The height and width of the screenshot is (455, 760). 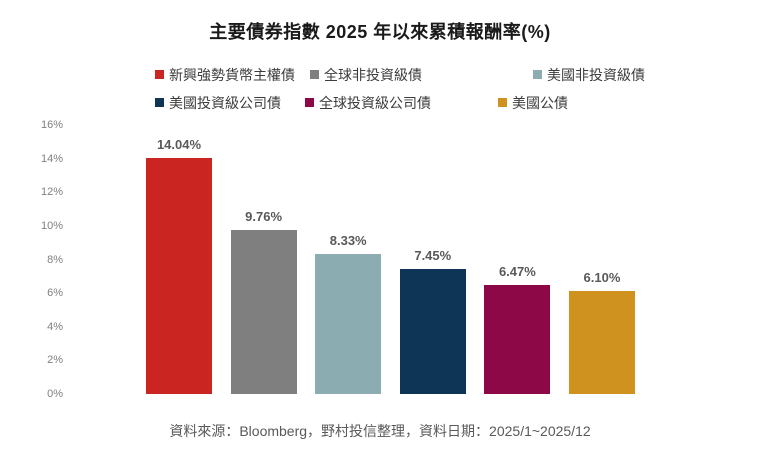 What do you see at coordinates (540, 102) in the screenshot?
I see `legend-label: 美國公債` at bounding box center [540, 102].